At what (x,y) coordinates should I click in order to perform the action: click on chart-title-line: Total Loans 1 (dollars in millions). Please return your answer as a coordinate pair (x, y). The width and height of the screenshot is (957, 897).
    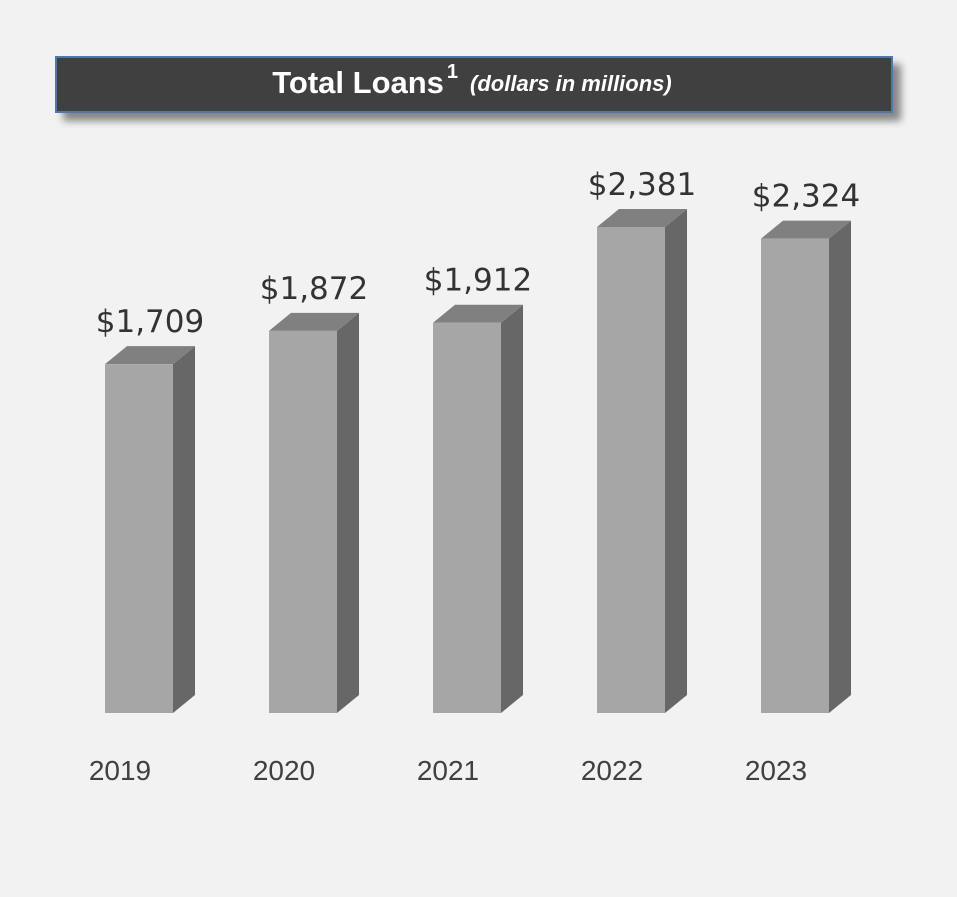
    Looking at the image, I should click on (471, 80).